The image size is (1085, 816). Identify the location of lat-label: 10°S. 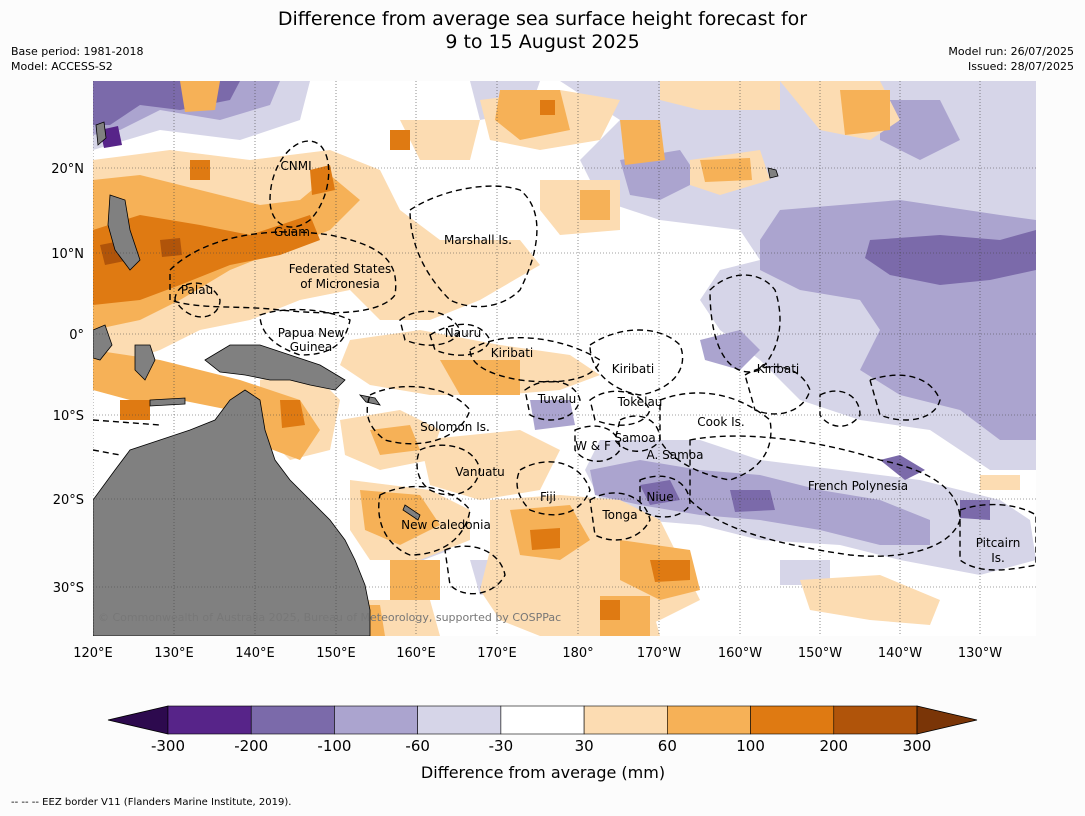
(68, 416).